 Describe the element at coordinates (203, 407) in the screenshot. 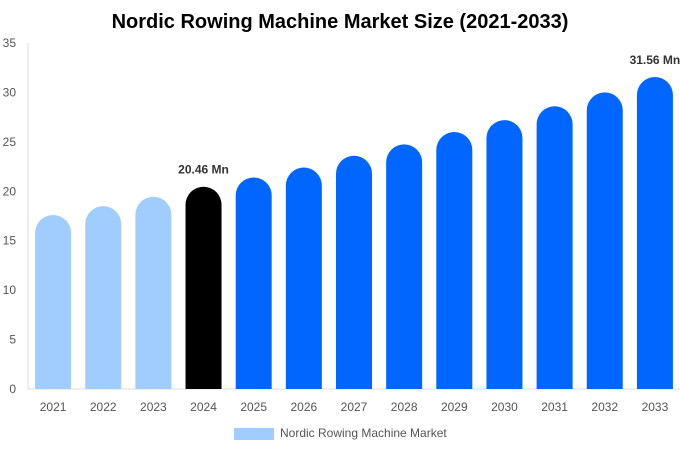

I see `x-tick-label: 2024` at that location.